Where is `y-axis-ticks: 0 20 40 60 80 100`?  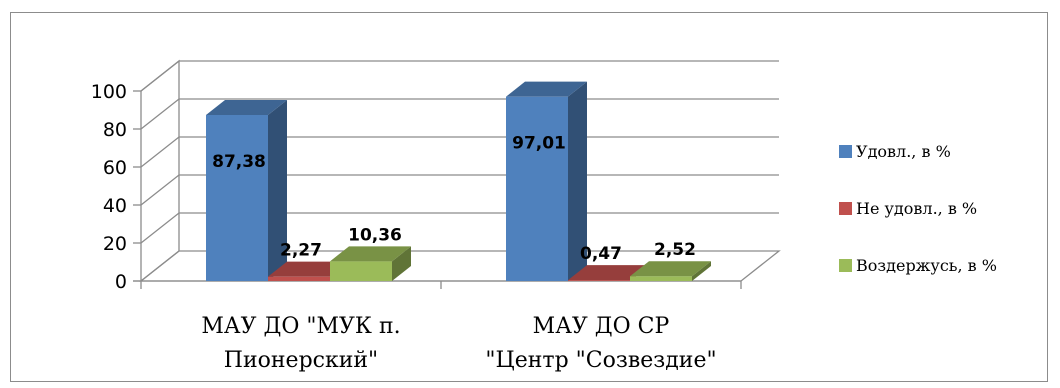
y-axis-ticks: 0 20 40 60 80 100 is located at coordinates (116, 187).